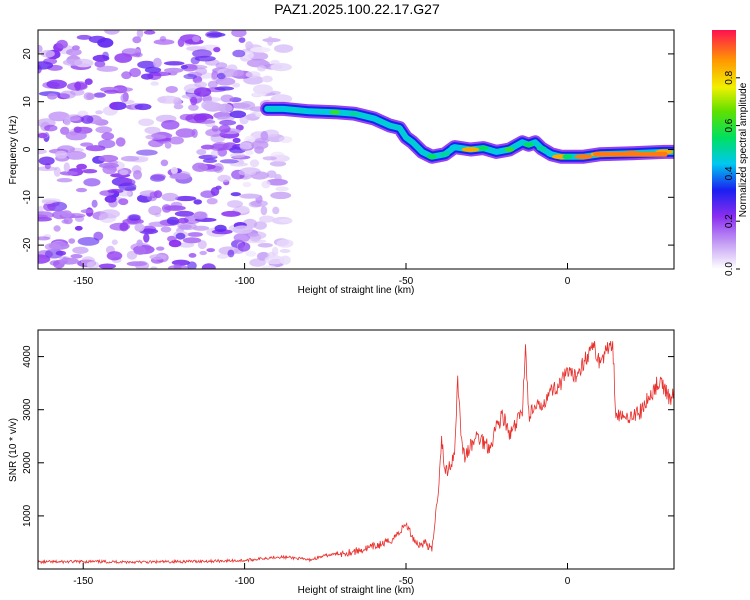 The height and width of the screenshot is (600, 750). I want to click on spectrogram-y-axis-label: Frequency (Hz), so click(13, 150).